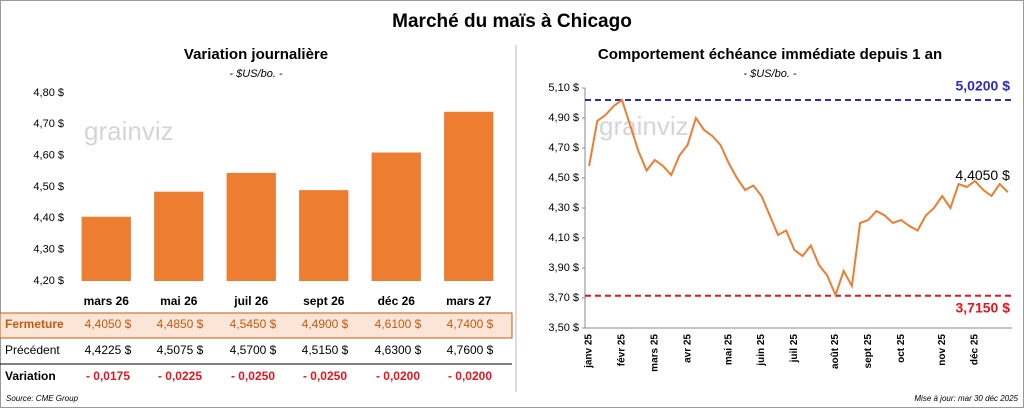 Image resolution: width=1024 pixels, height=408 pixels. Describe the element at coordinates (324, 301) in the screenshot. I see `x-tick-label: sept 26` at that location.